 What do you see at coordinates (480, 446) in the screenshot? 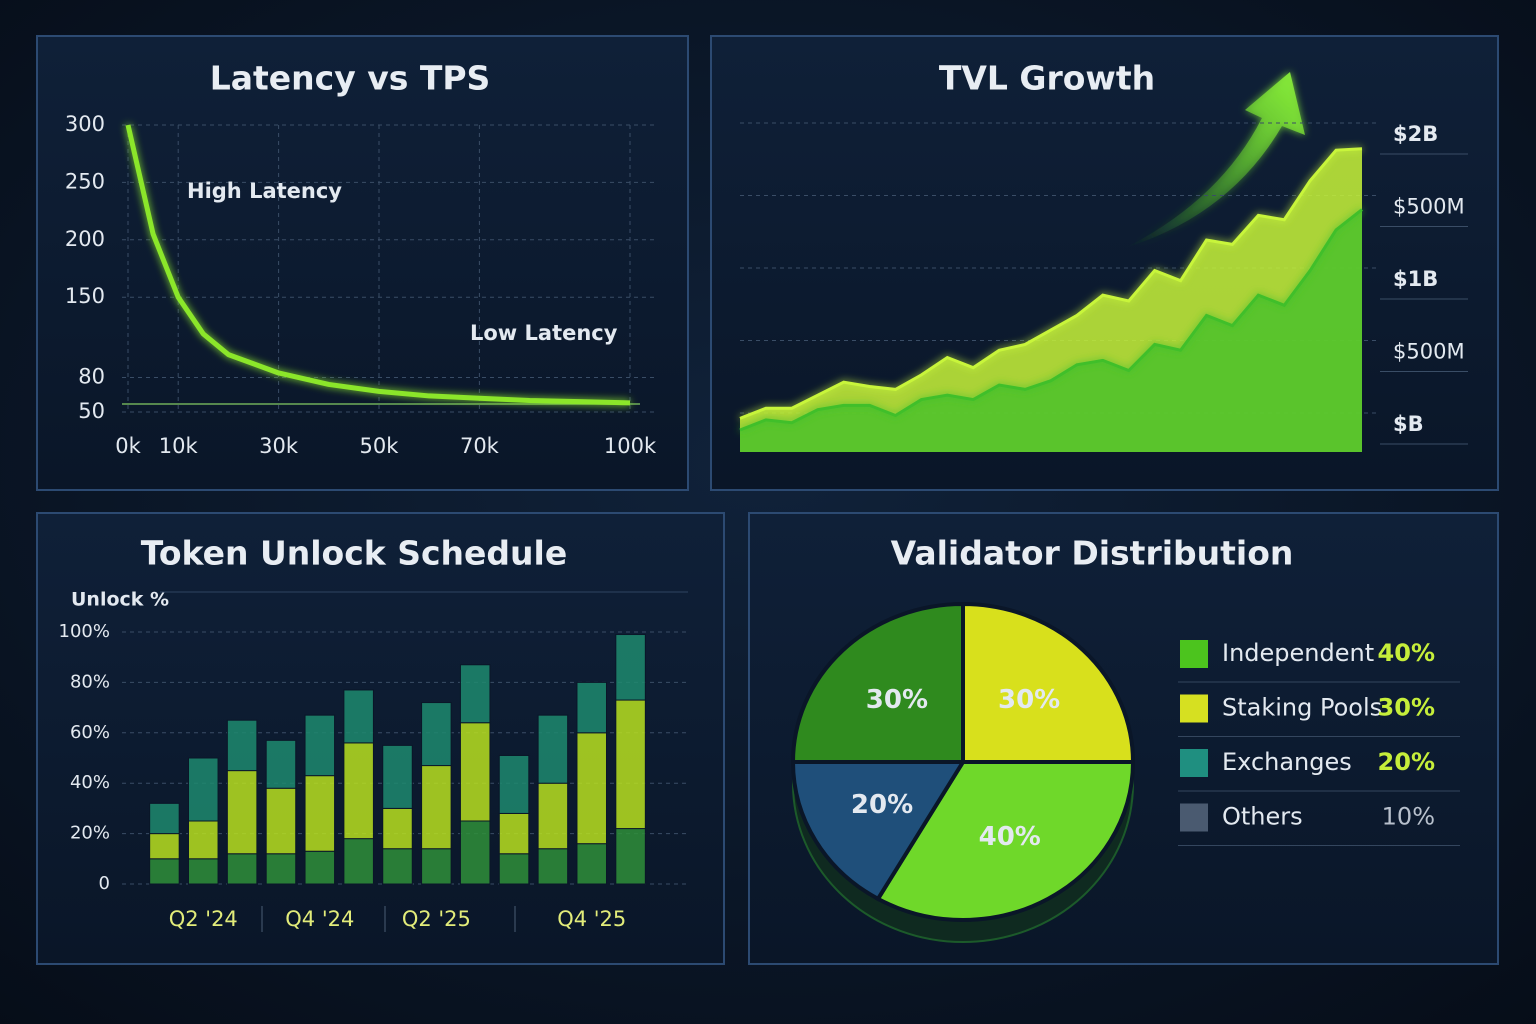
I see `x-tick-label: 70k` at bounding box center [480, 446].